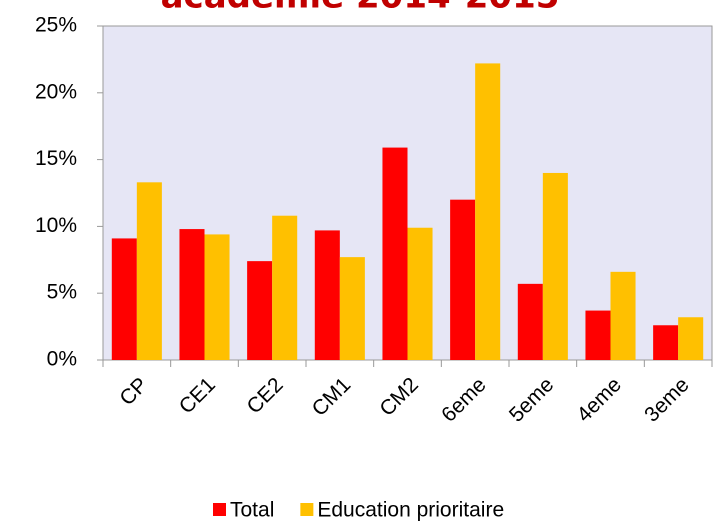  I want to click on legend-label: Education prioritaire, so click(410, 510).